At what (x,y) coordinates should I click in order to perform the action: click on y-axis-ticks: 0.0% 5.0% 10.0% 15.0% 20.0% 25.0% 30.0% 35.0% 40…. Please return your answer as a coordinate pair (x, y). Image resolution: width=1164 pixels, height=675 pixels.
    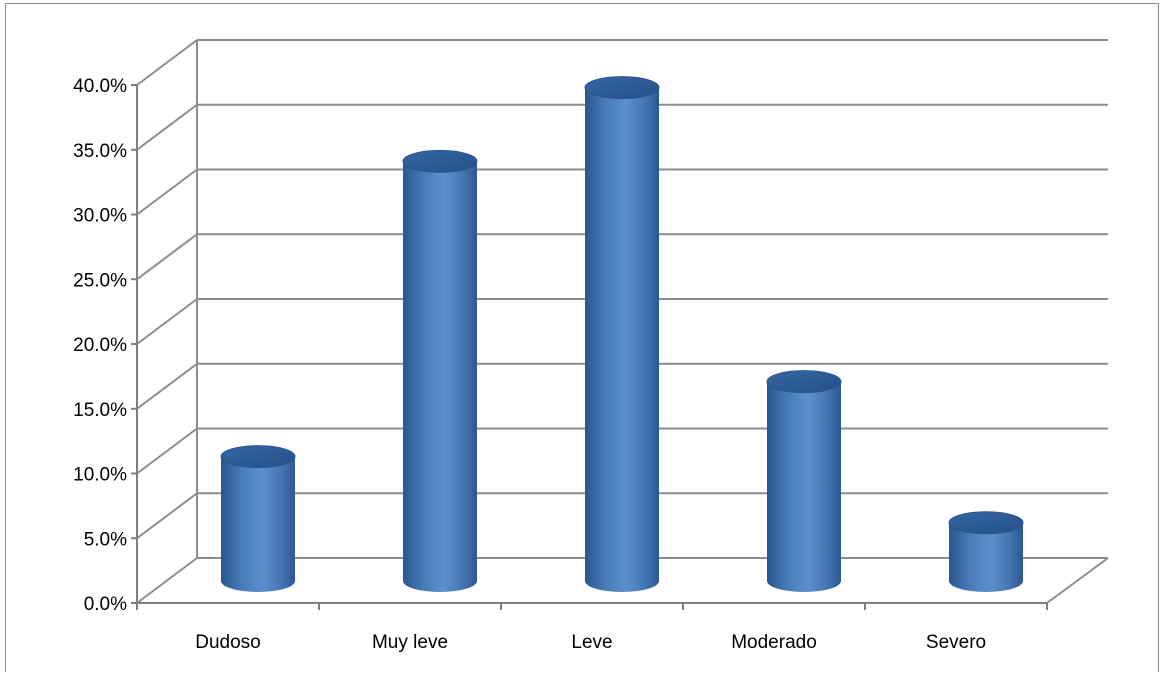
    Looking at the image, I should click on (100, 345).